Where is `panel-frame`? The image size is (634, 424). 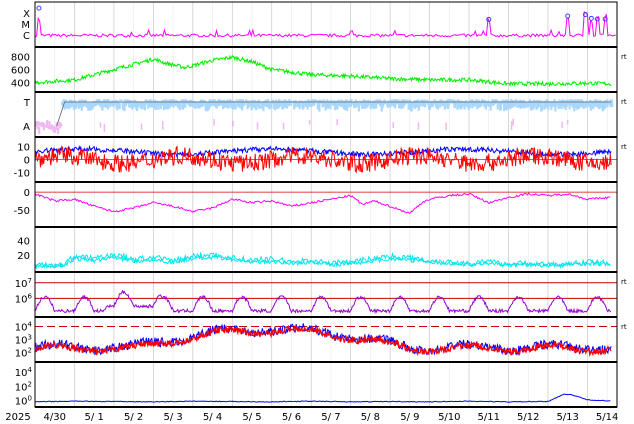 panel-frame is located at coordinates (326, 249).